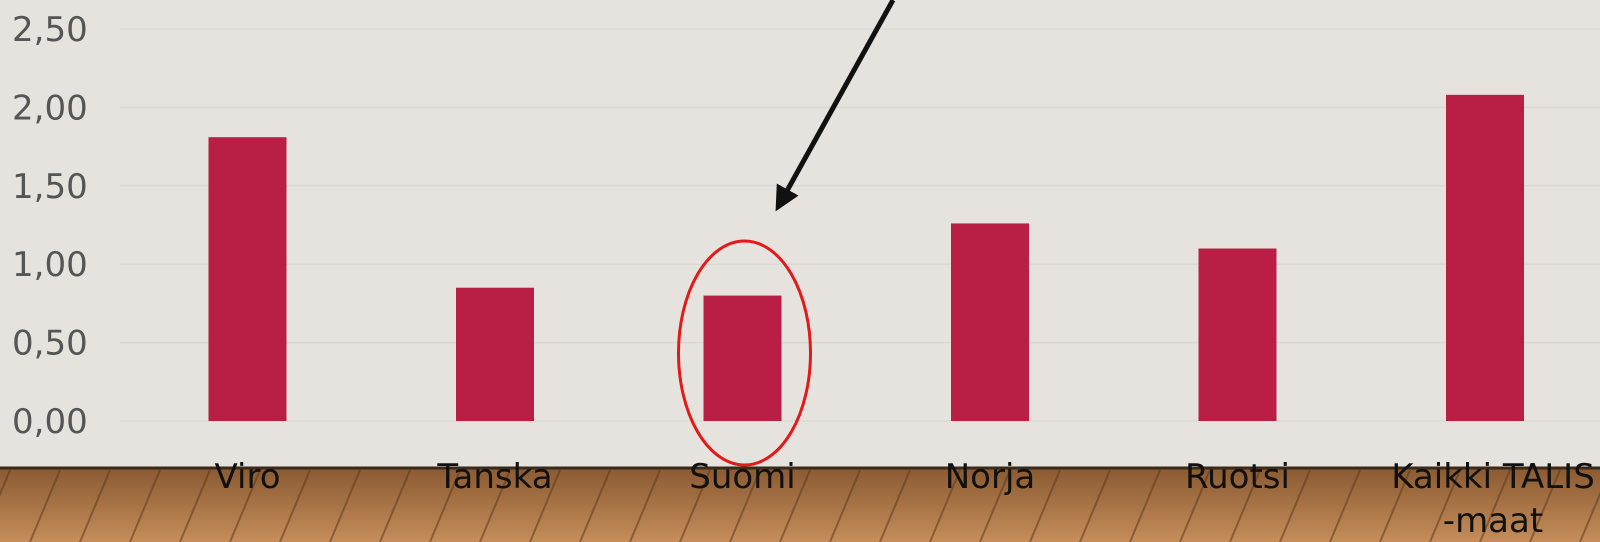 Image resolution: width=1600 pixels, height=542 pixels. I want to click on x-tick-label: Suomi, so click(742, 477).